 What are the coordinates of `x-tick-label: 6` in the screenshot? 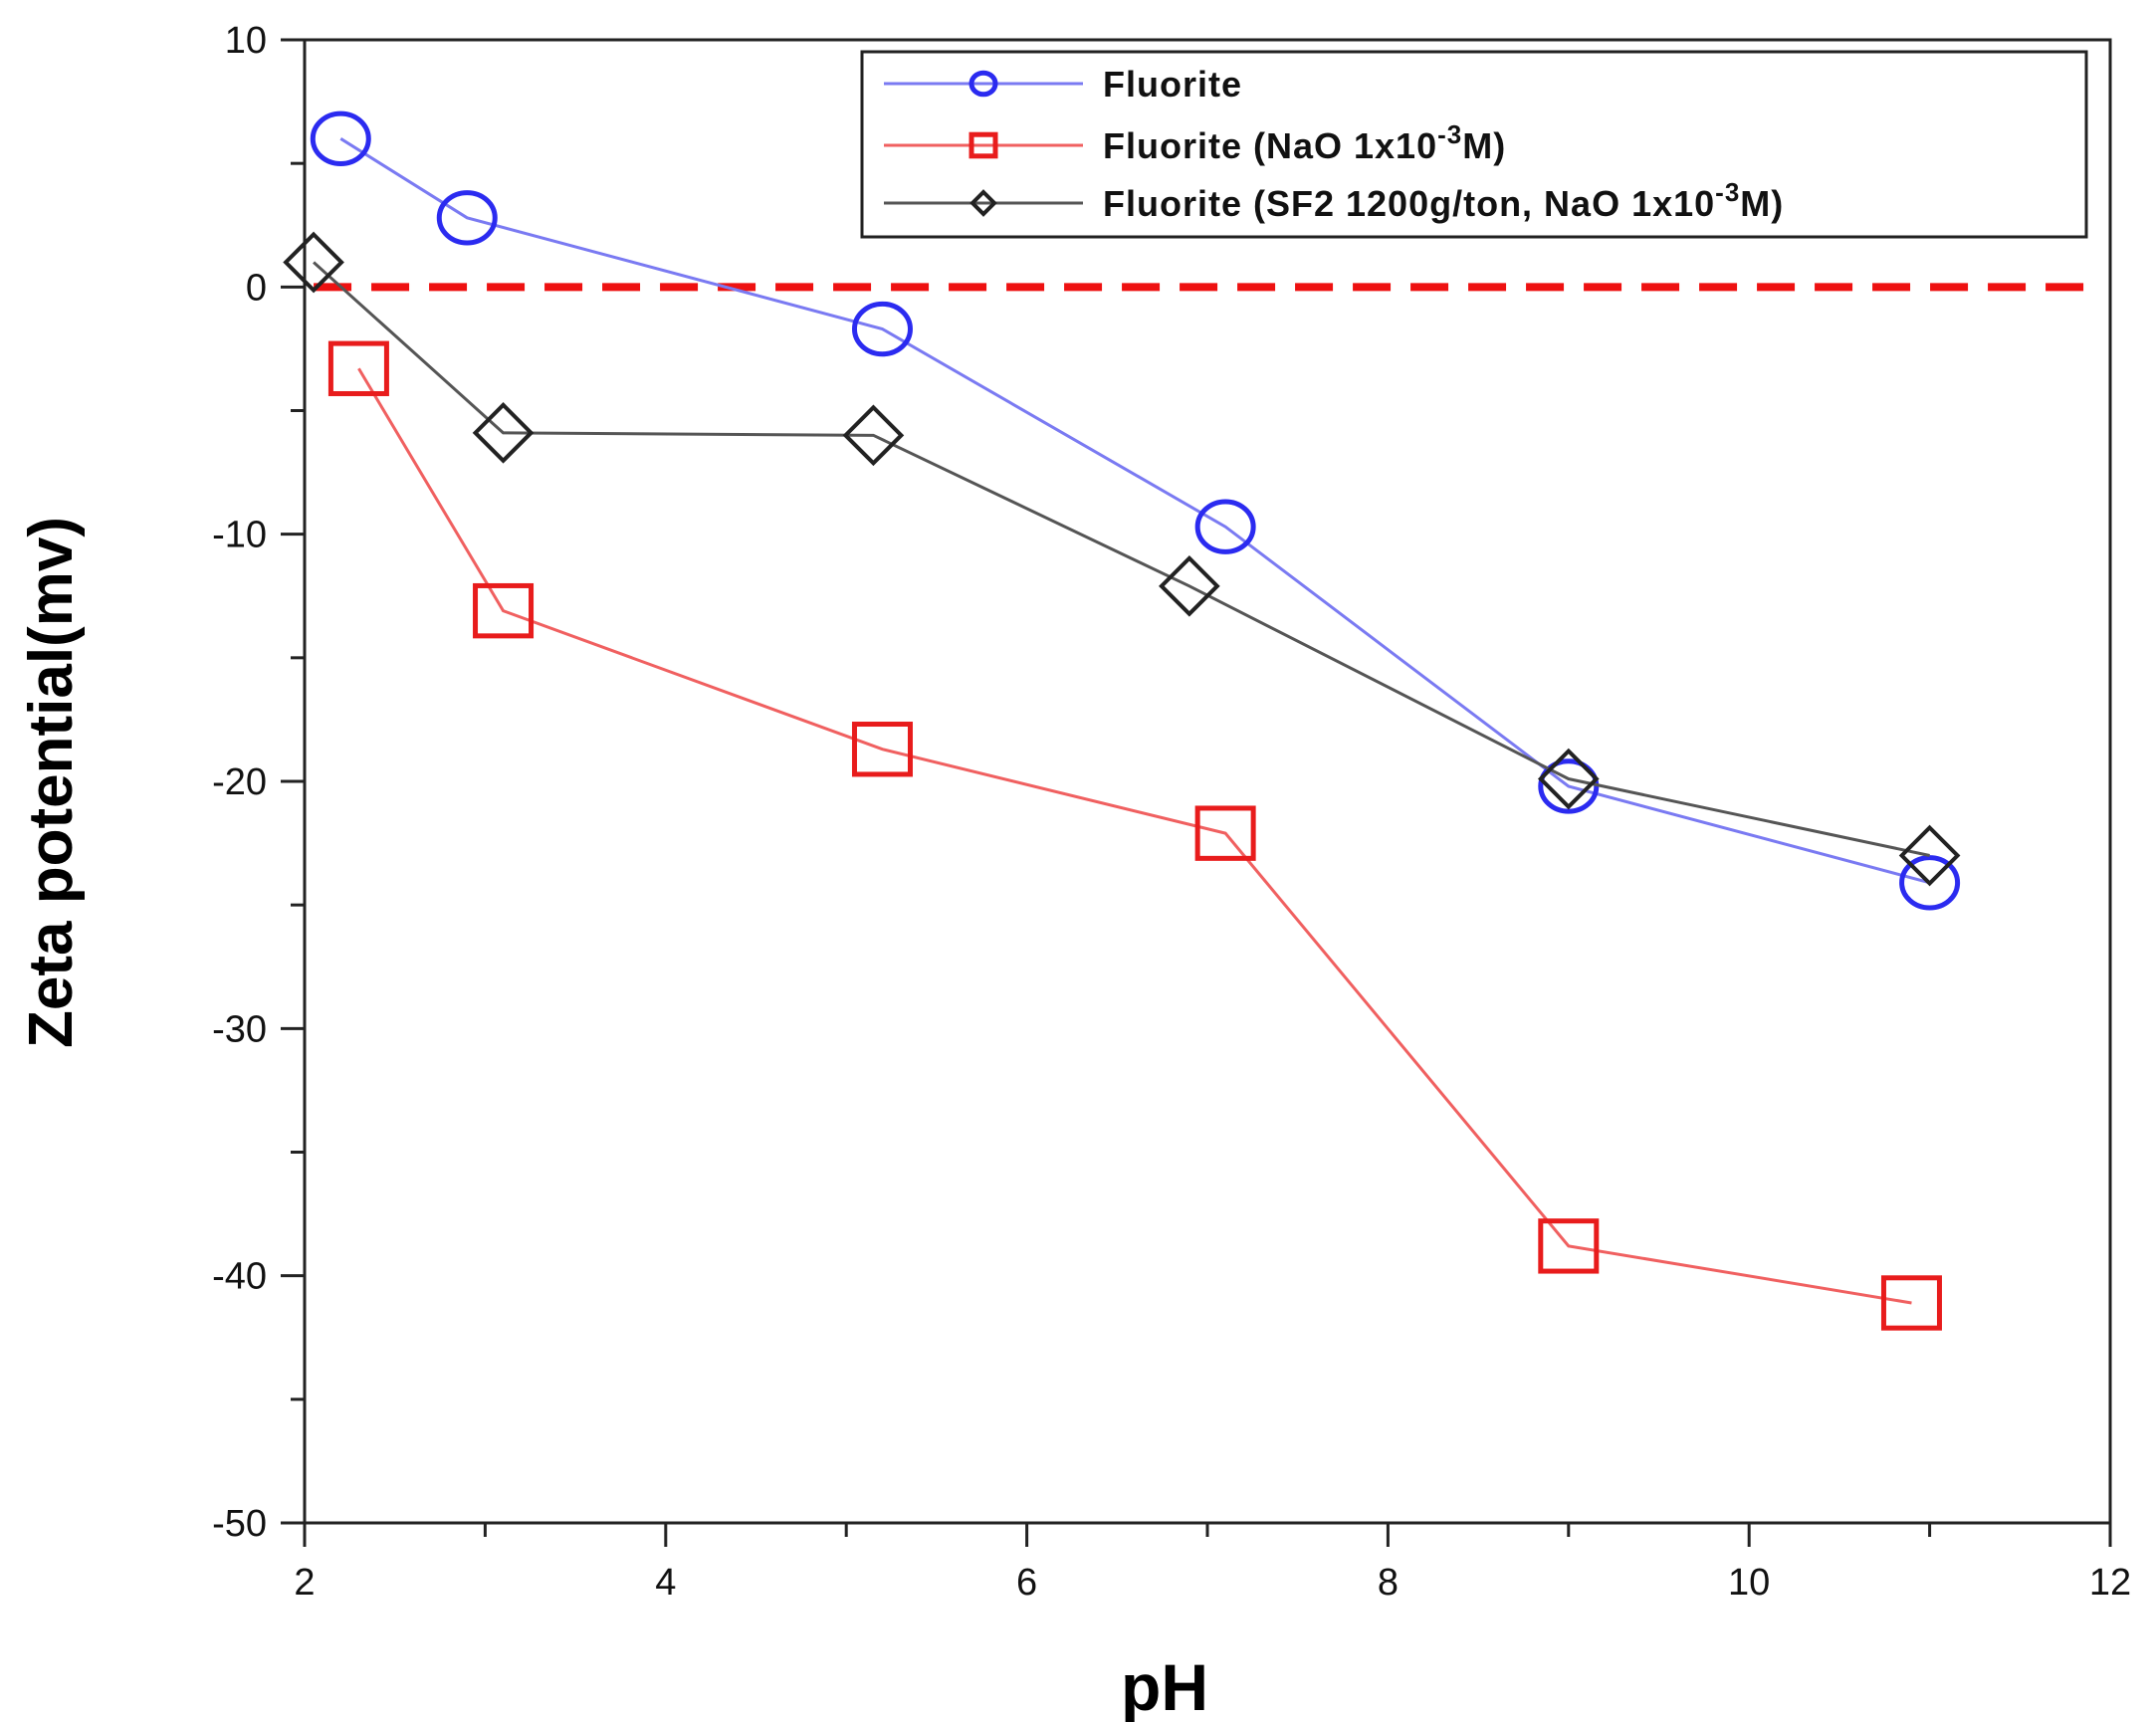 It's located at (1026, 1583).